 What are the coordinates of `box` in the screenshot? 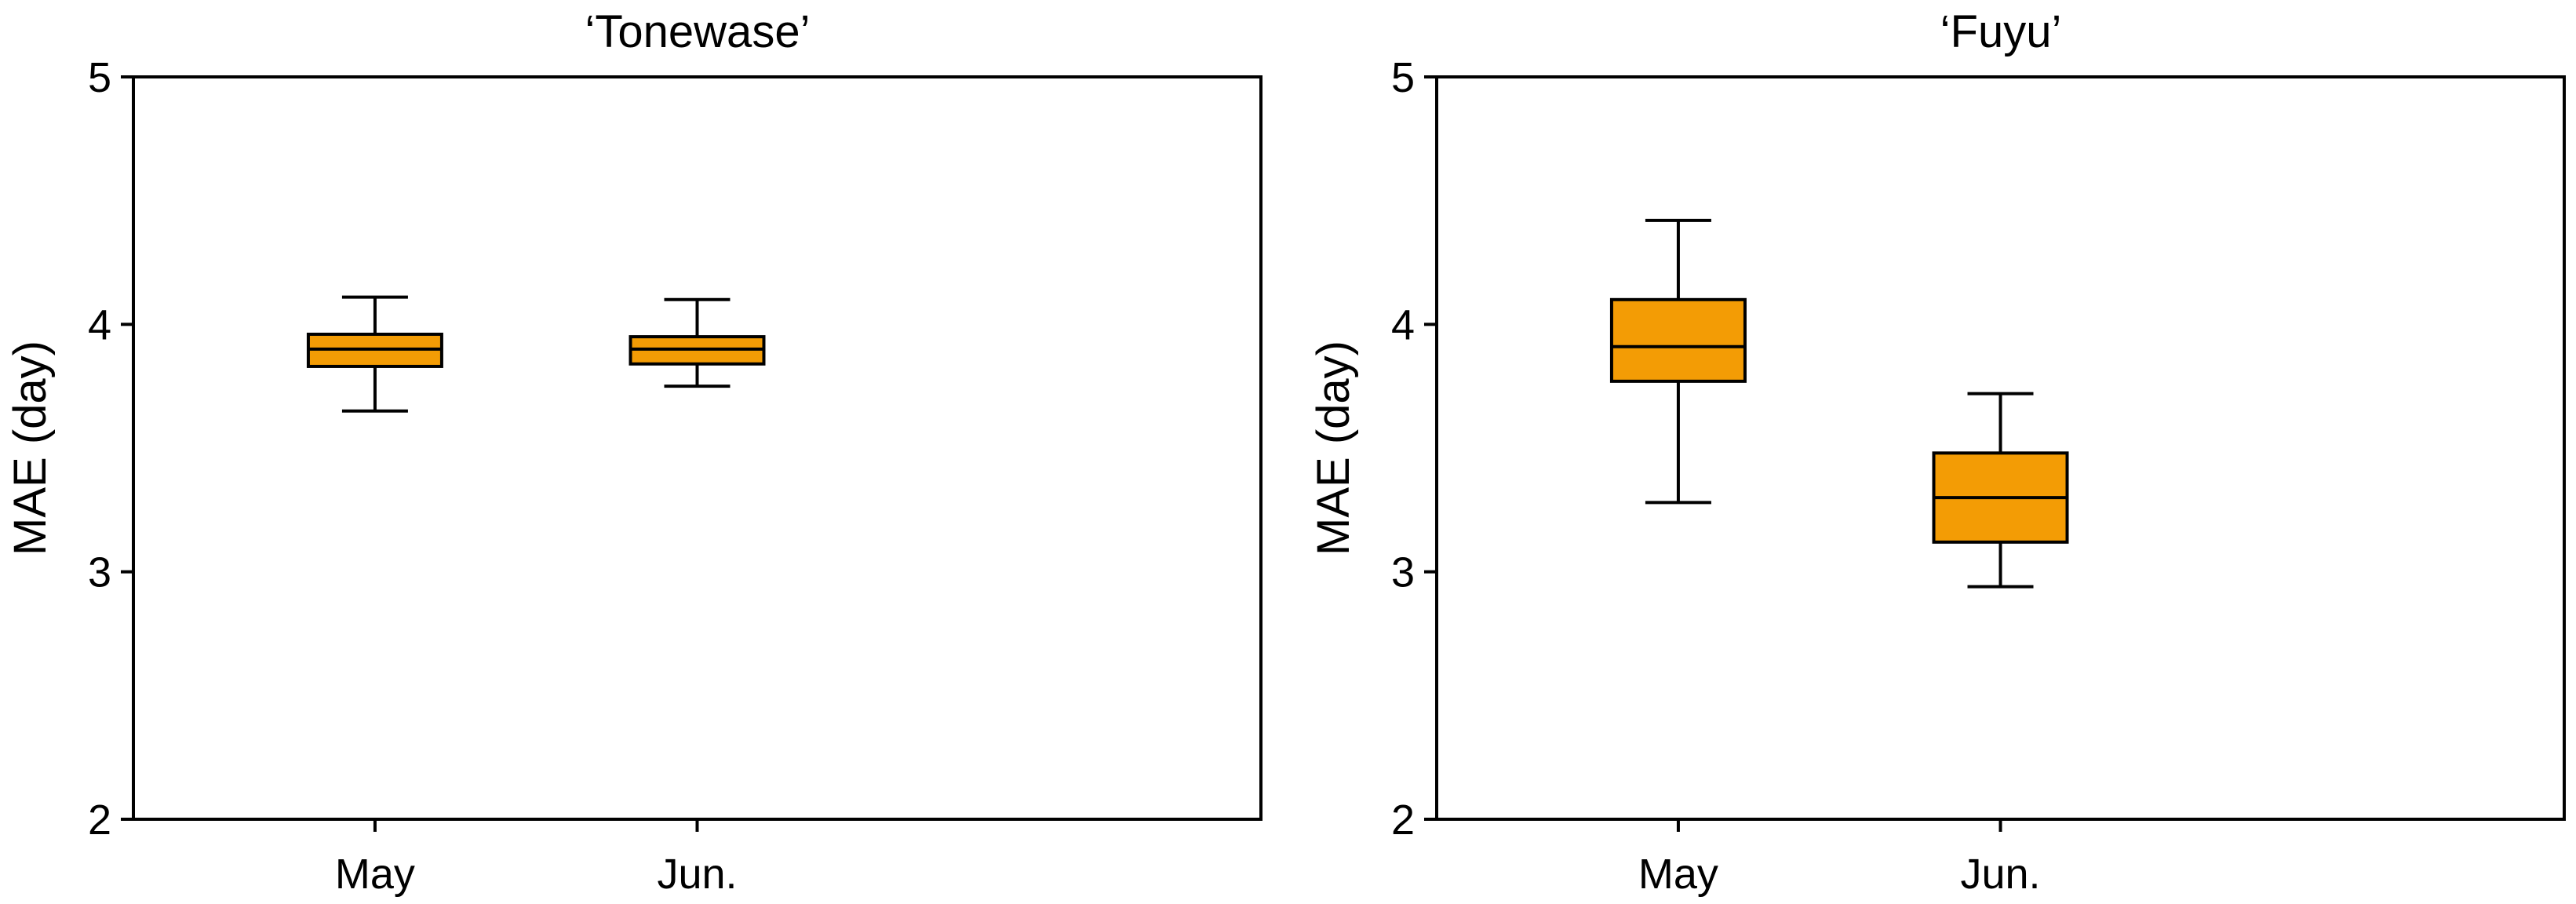 It's located at (1678, 340).